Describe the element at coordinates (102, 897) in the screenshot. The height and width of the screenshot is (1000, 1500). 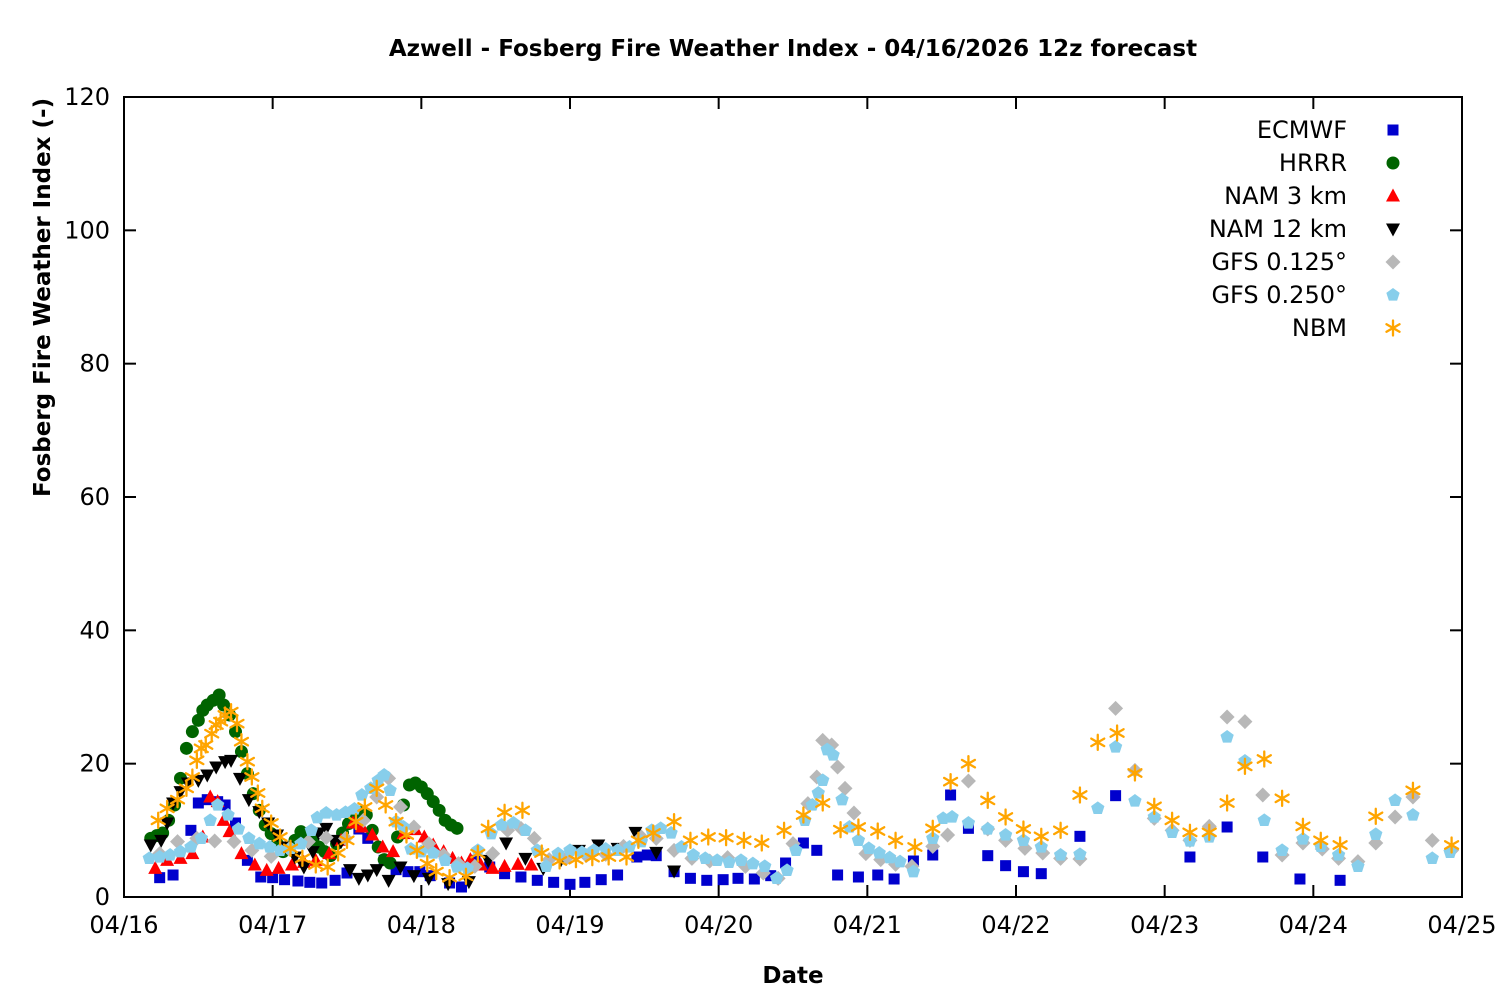
I see `y-tick-label: 0` at that location.